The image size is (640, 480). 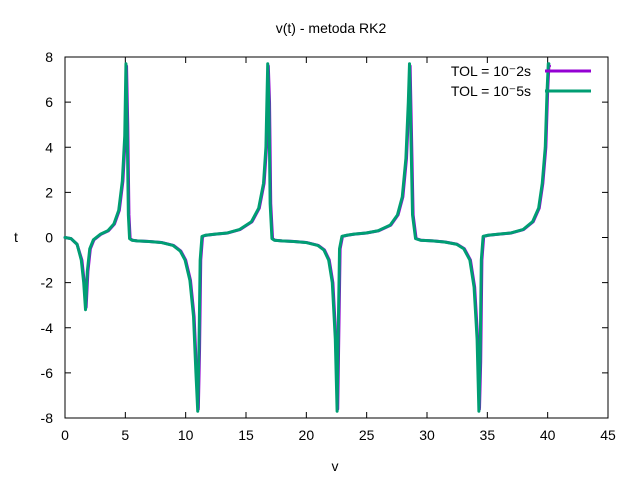 What do you see at coordinates (47, 418) in the screenshot?
I see `y-tick-label: -8` at bounding box center [47, 418].